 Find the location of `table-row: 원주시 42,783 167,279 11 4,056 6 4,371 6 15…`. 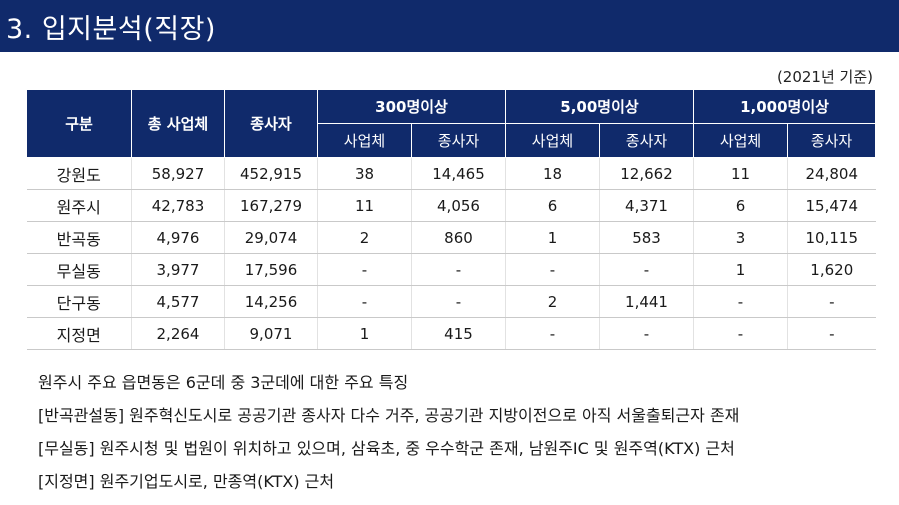

table-row: 원주시 42,783 167,279 11 4,056 6 4,371 6 15… is located at coordinates (451, 205).